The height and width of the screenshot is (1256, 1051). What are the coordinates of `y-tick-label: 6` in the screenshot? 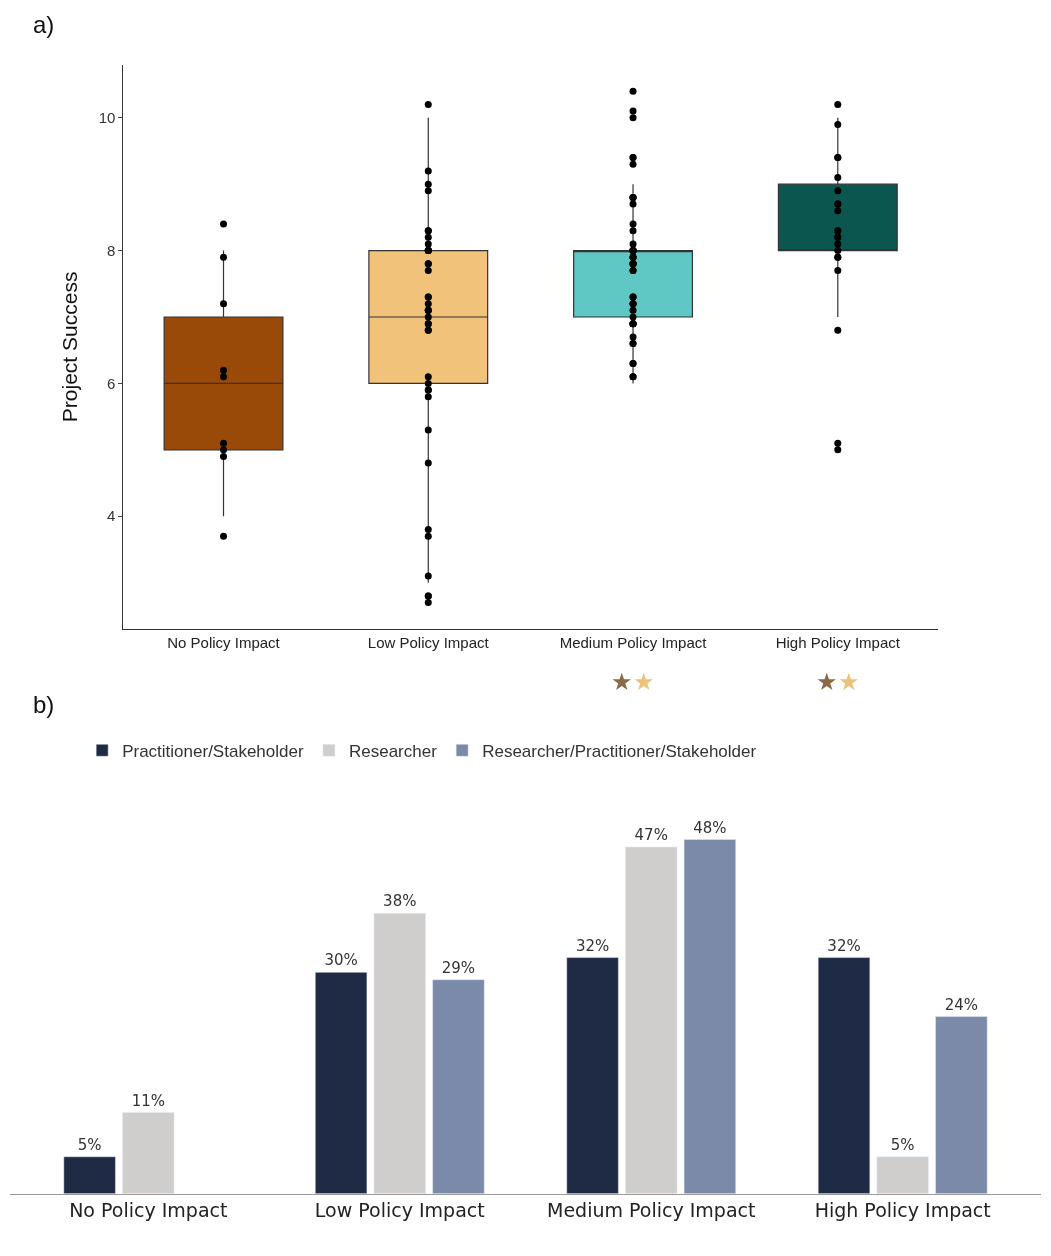 It's located at (111, 383).